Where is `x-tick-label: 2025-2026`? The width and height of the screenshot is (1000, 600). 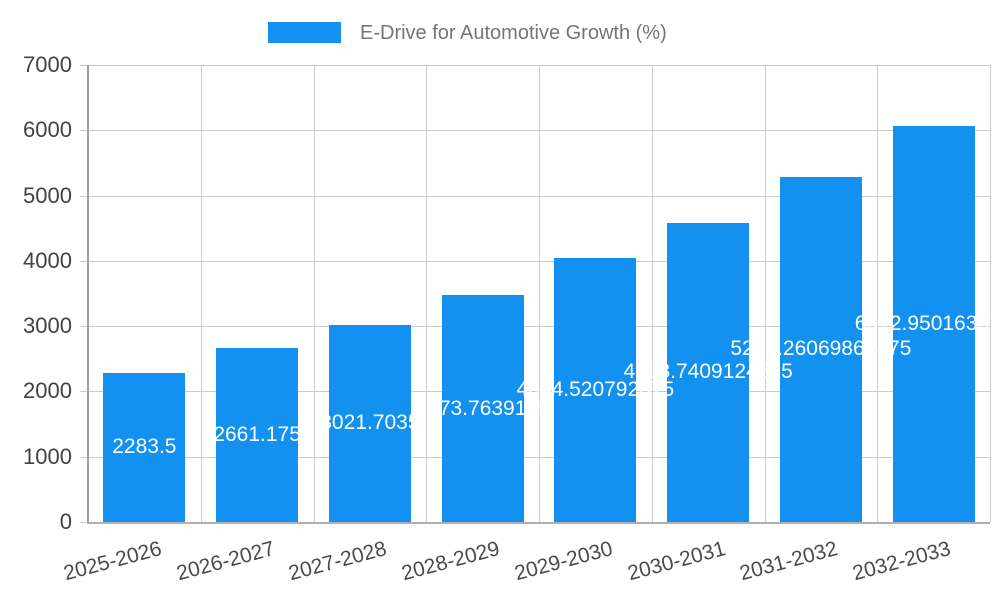 x-tick-label: 2025-2026 is located at coordinates (113, 561).